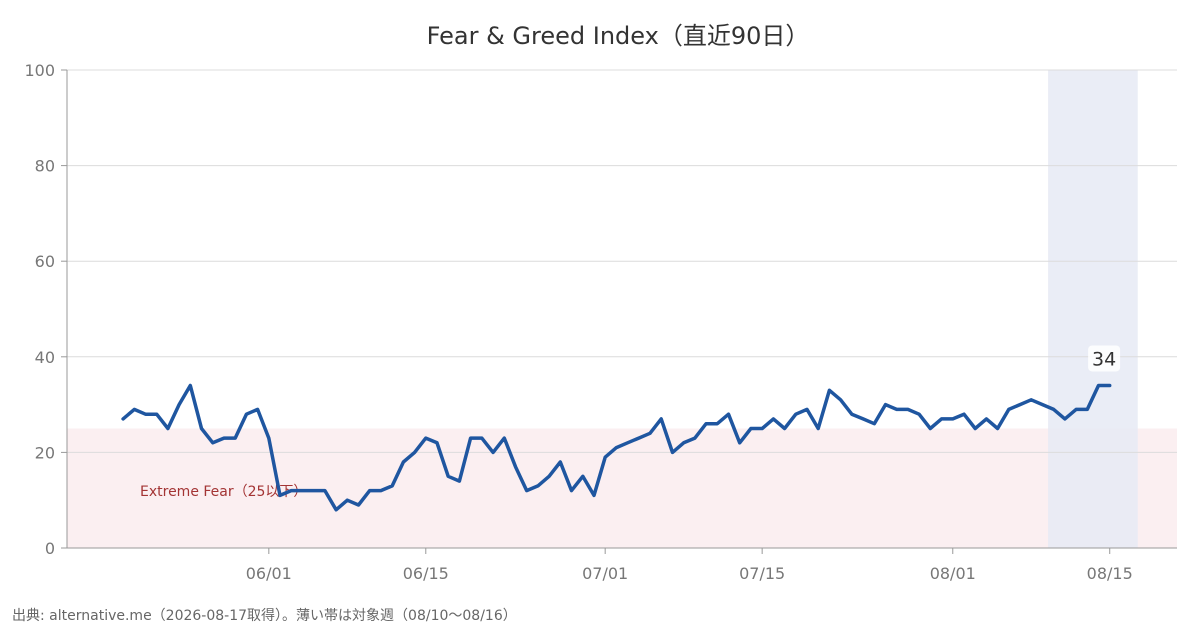 This screenshot has height=630, width=1200. Describe the element at coordinates (426, 573) in the screenshot. I see `x-tick-label: 06/15` at that location.